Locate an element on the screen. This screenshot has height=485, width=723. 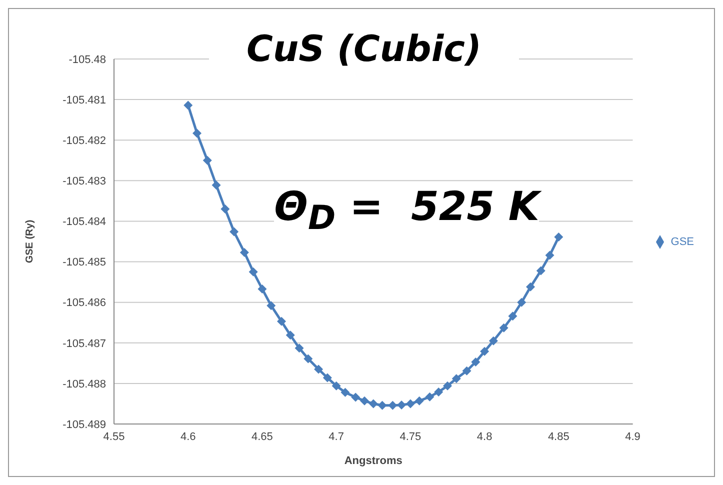
y-tick-label: -105.481 is located at coordinates (84, 100).